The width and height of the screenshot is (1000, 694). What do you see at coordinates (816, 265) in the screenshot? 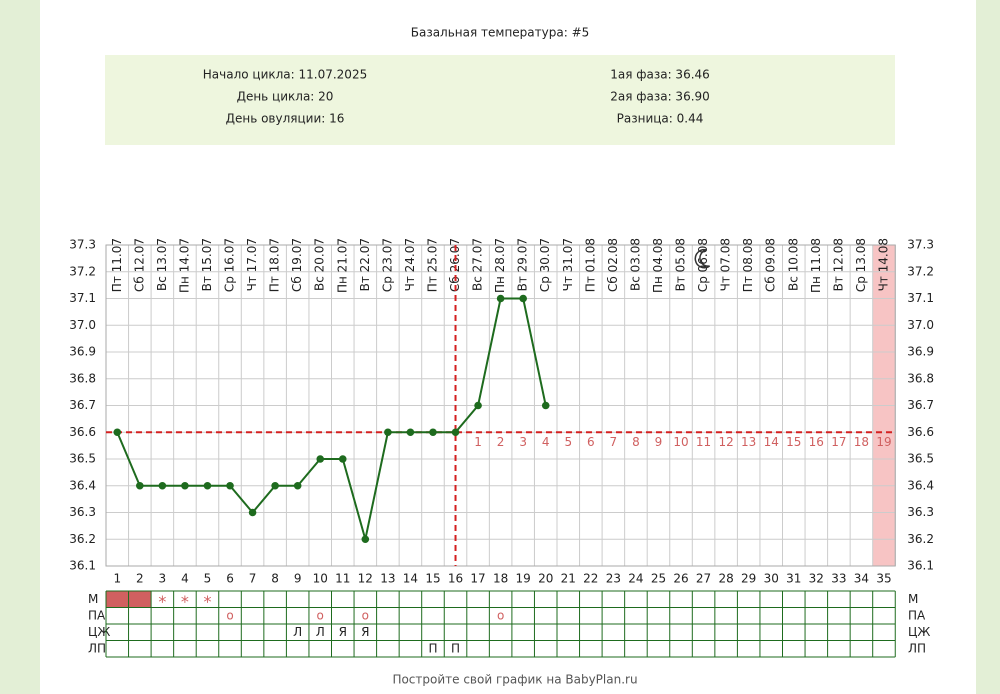
I see `date-label: Пн 11.08` at bounding box center [816, 265].